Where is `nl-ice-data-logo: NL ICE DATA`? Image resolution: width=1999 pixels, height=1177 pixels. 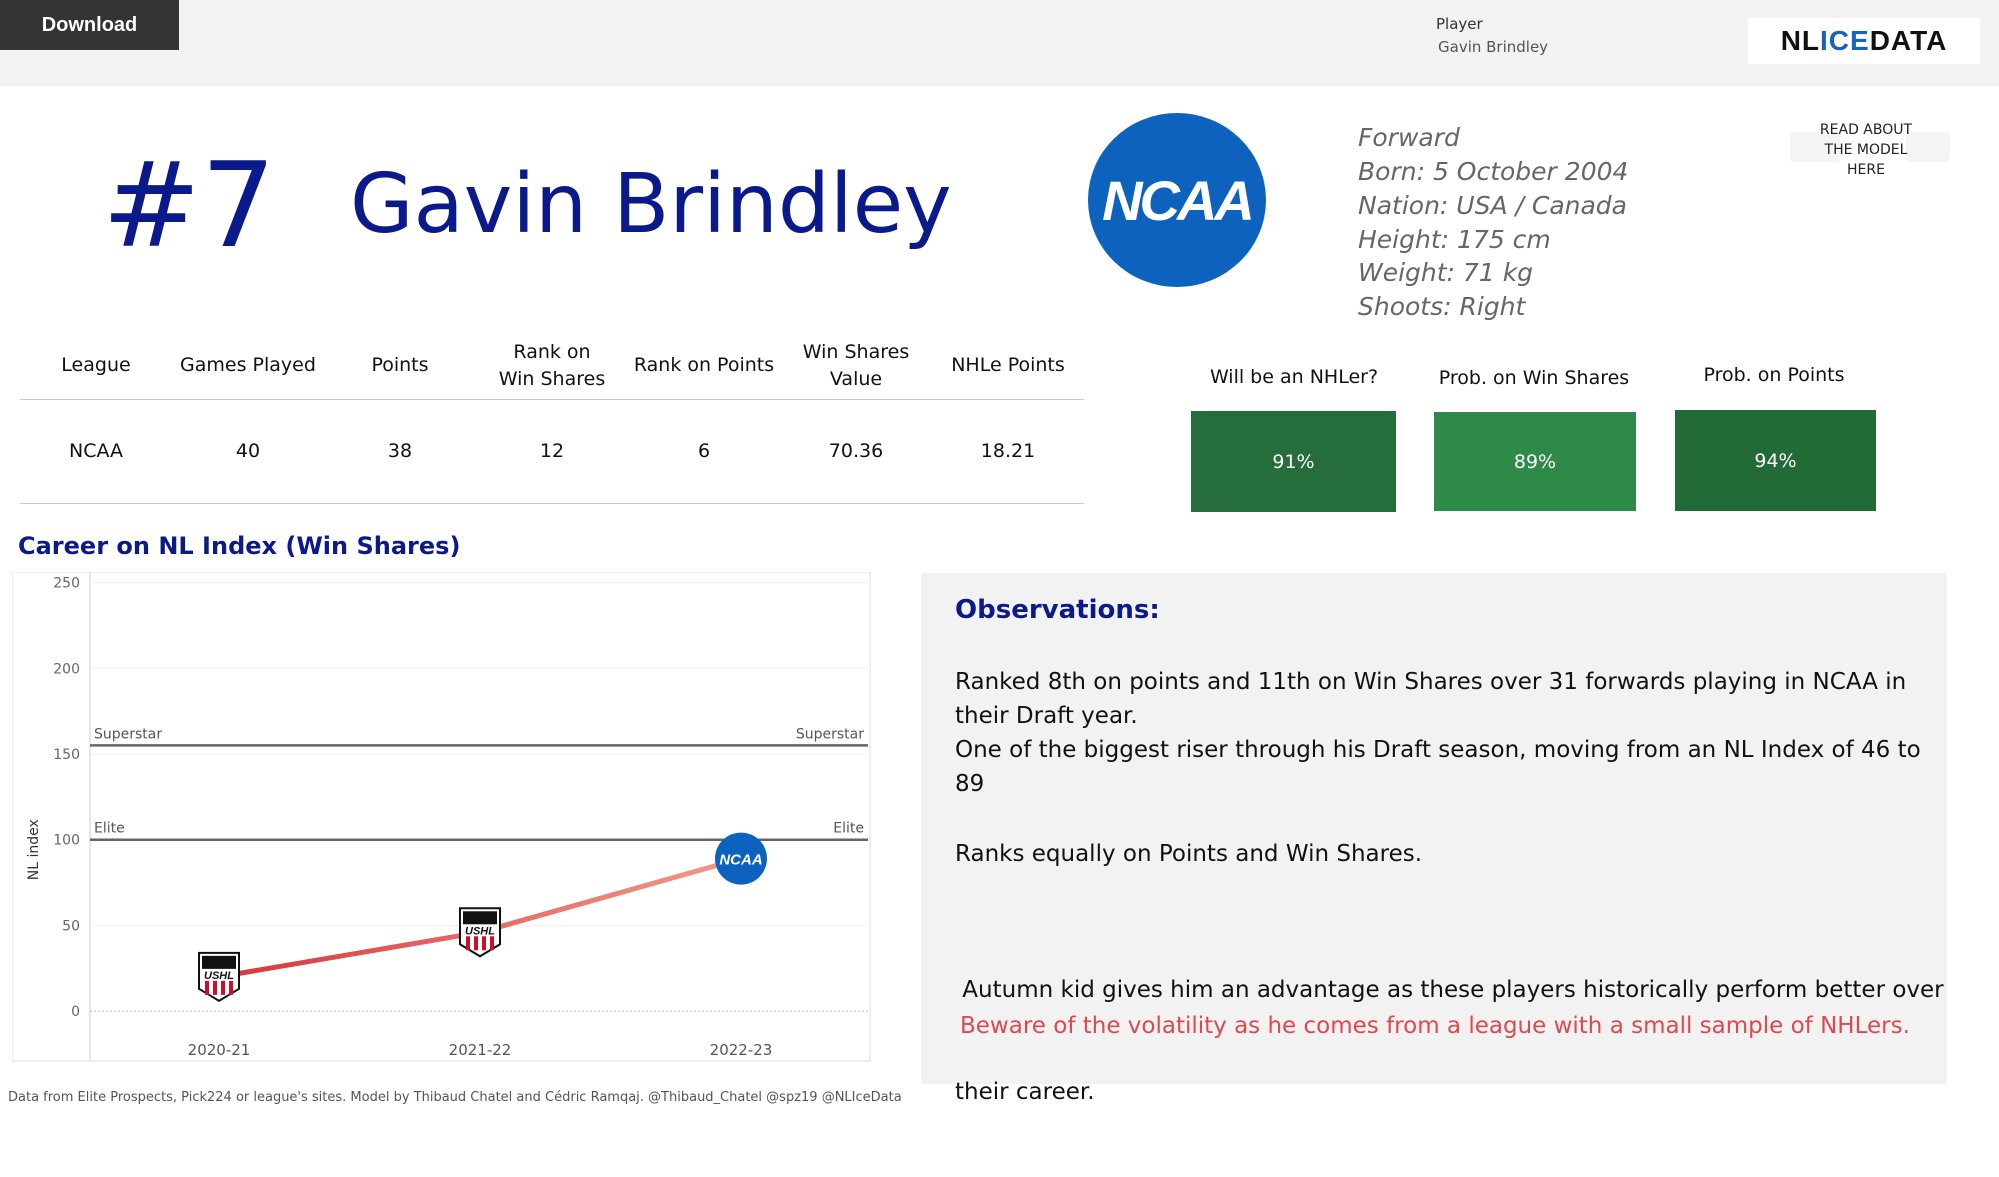
nl-ice-data-logo: NL ICE DATA is located at coordinates (1864, 41).